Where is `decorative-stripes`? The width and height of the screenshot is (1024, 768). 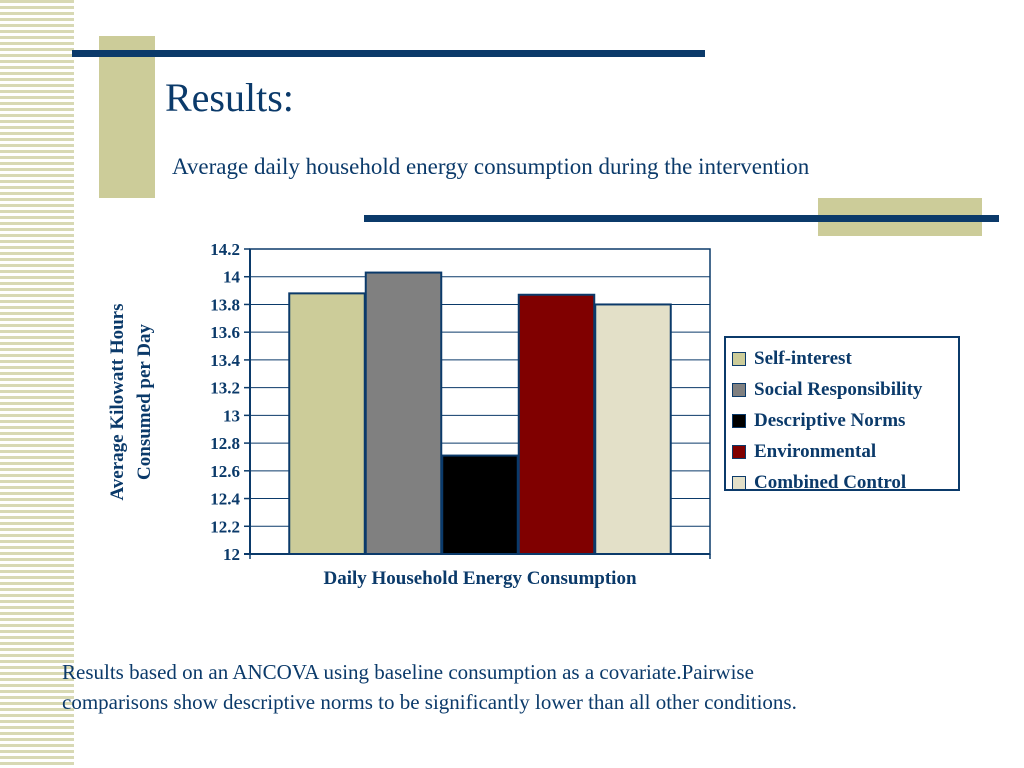 decorative-stripes is located at coordinates (37, 384).